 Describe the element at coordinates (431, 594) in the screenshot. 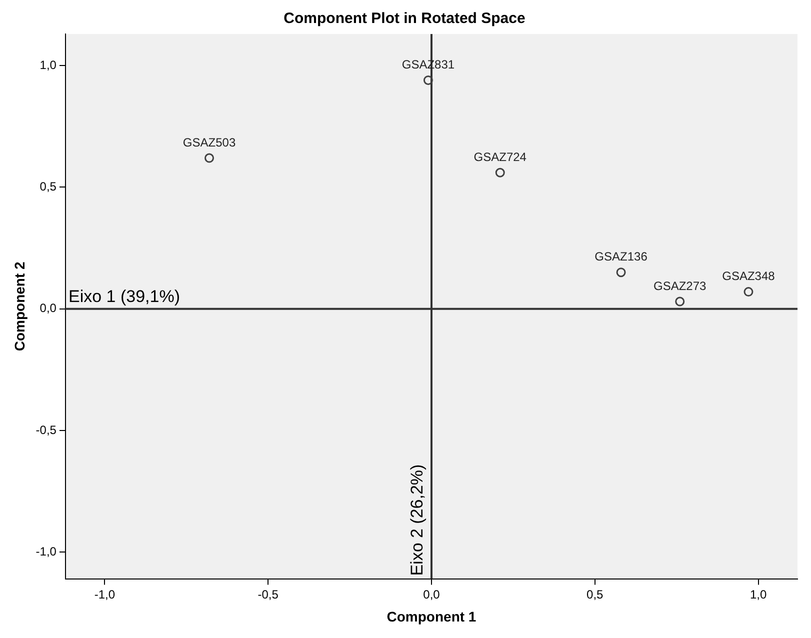

I see `x-tick-label: 0,0` at that location.